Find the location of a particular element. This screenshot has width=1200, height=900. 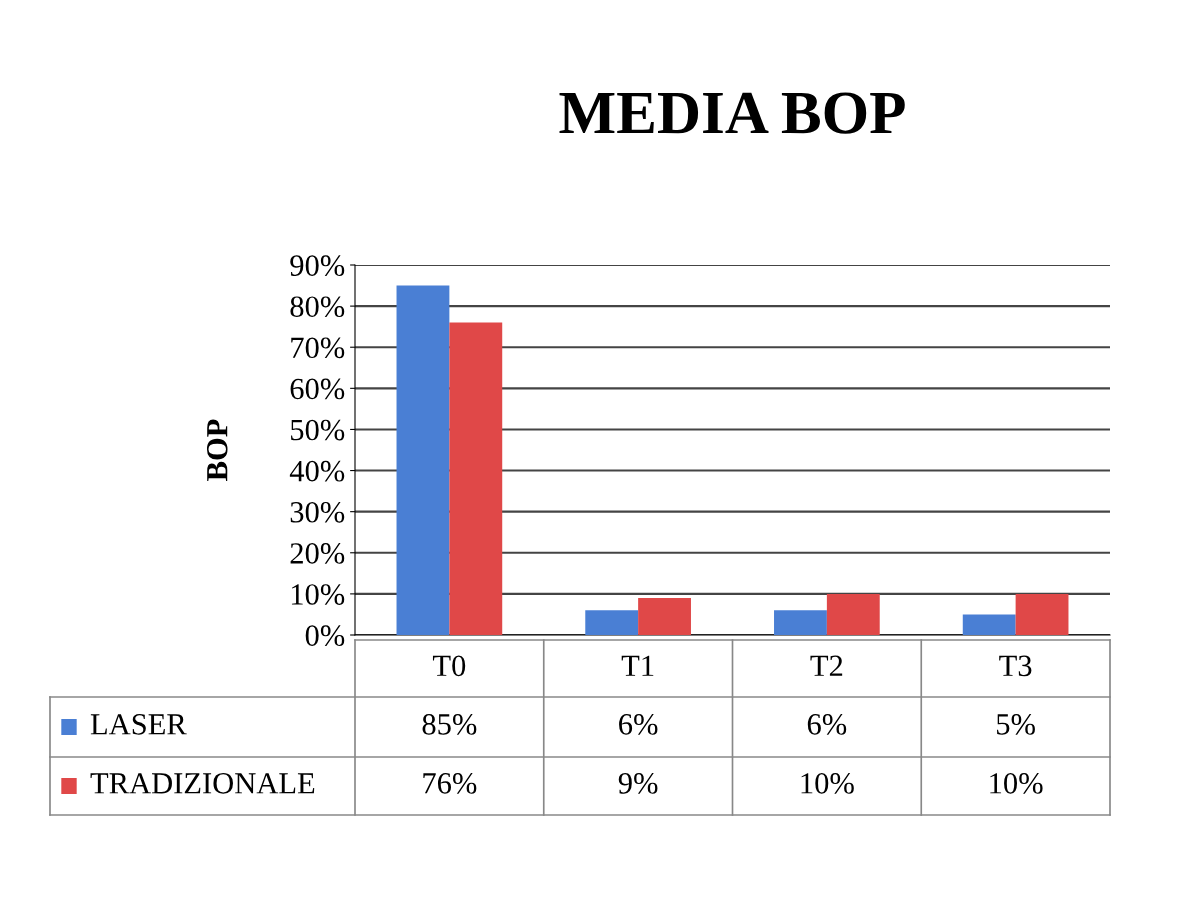

legend-label: LASER is located at coordinates (138, 724).